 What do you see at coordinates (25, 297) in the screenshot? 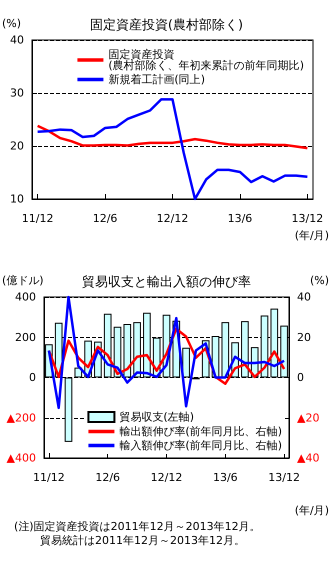
I see `y-tick-label: 400` at bounding box center [25, 297].